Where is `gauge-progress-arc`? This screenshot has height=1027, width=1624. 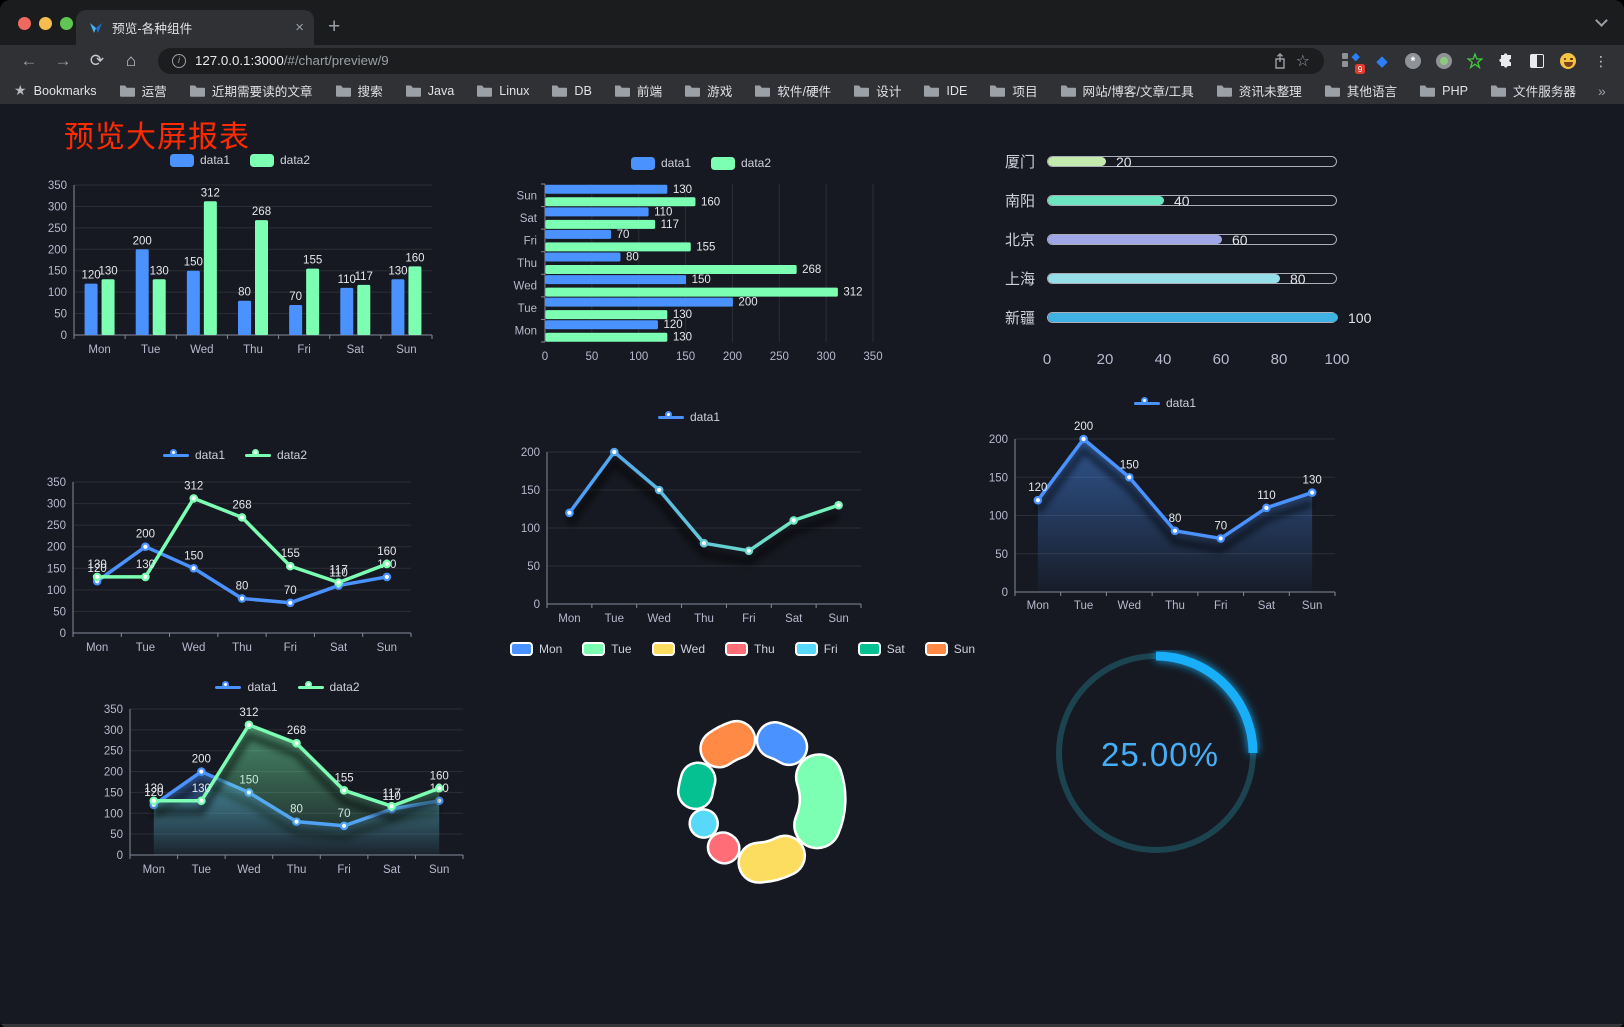 gauge-progress-arc is located at coordinates (1206, 702).